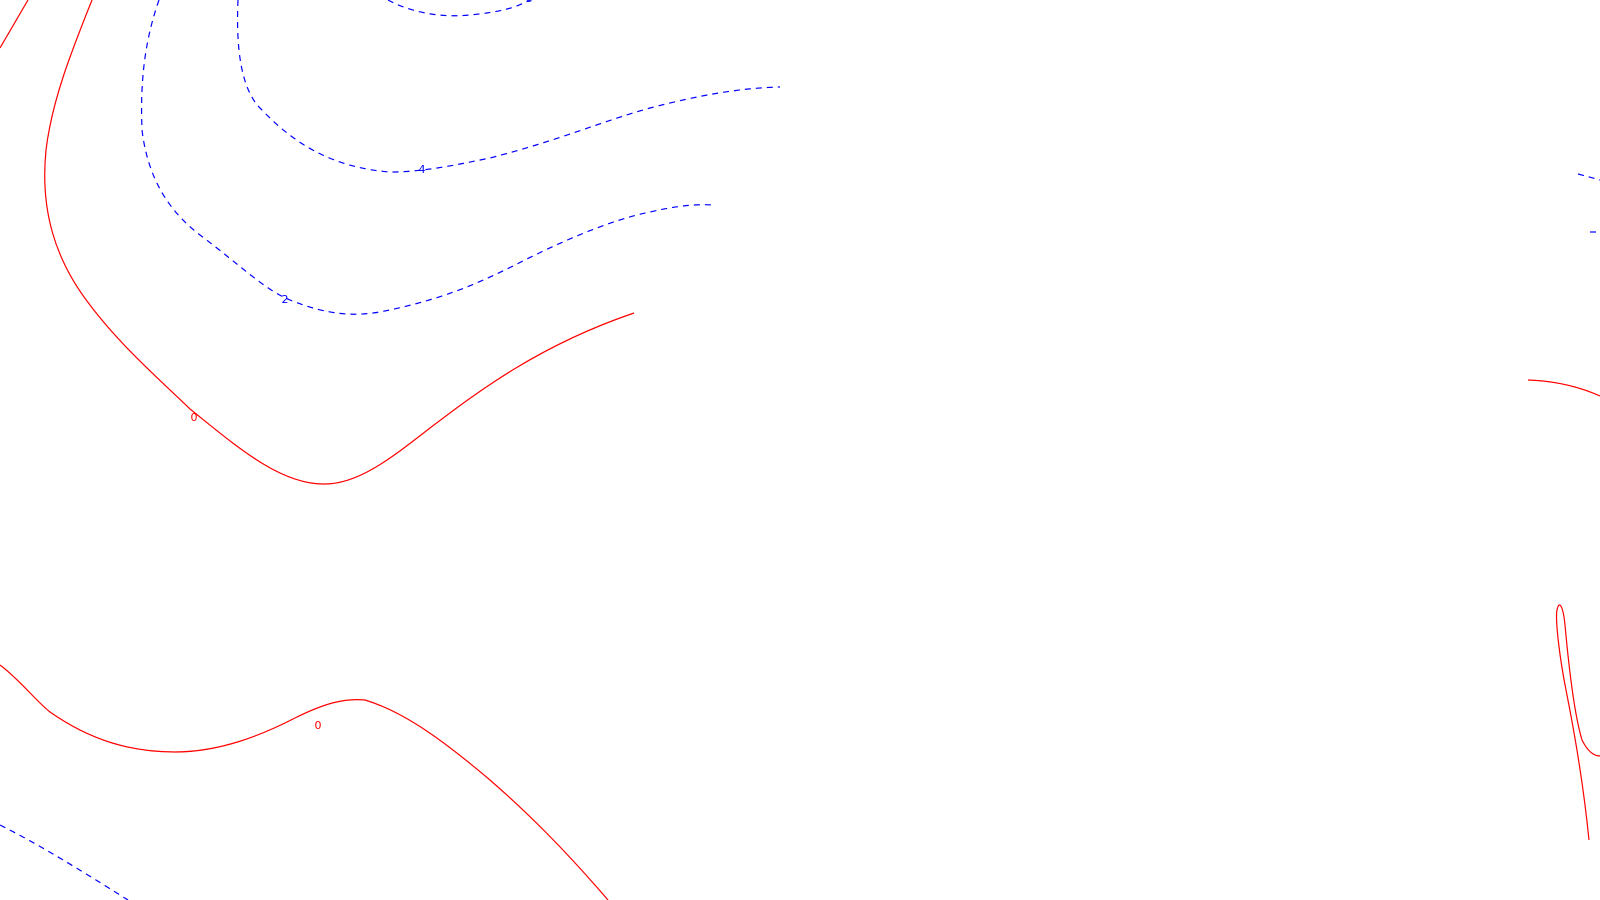 This screenshot has height=900, width=1600. Describe the element at coordinates (304, 782) in the screenshot. I see `contour-zero-lower` at that location.